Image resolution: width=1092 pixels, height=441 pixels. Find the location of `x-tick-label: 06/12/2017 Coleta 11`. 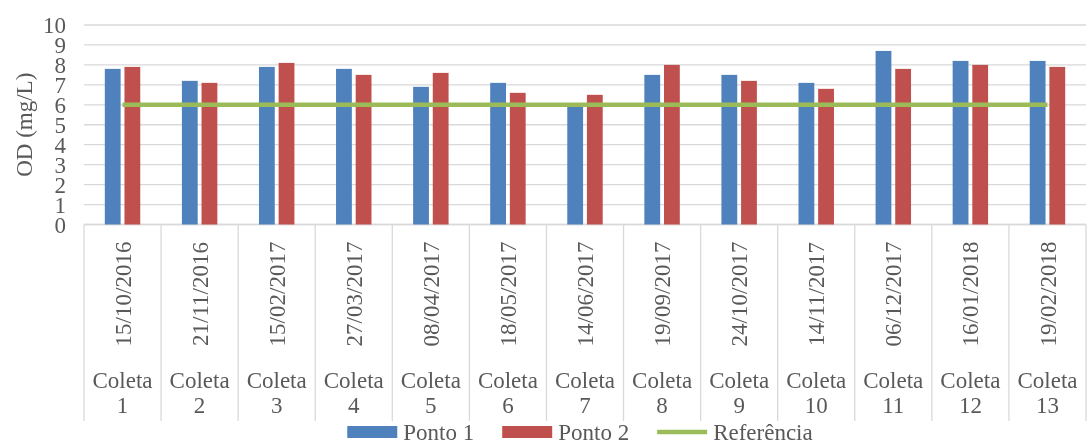

x-tick-label: 06/12/2017 Coleta 11 is located at coordinates (893, 329).